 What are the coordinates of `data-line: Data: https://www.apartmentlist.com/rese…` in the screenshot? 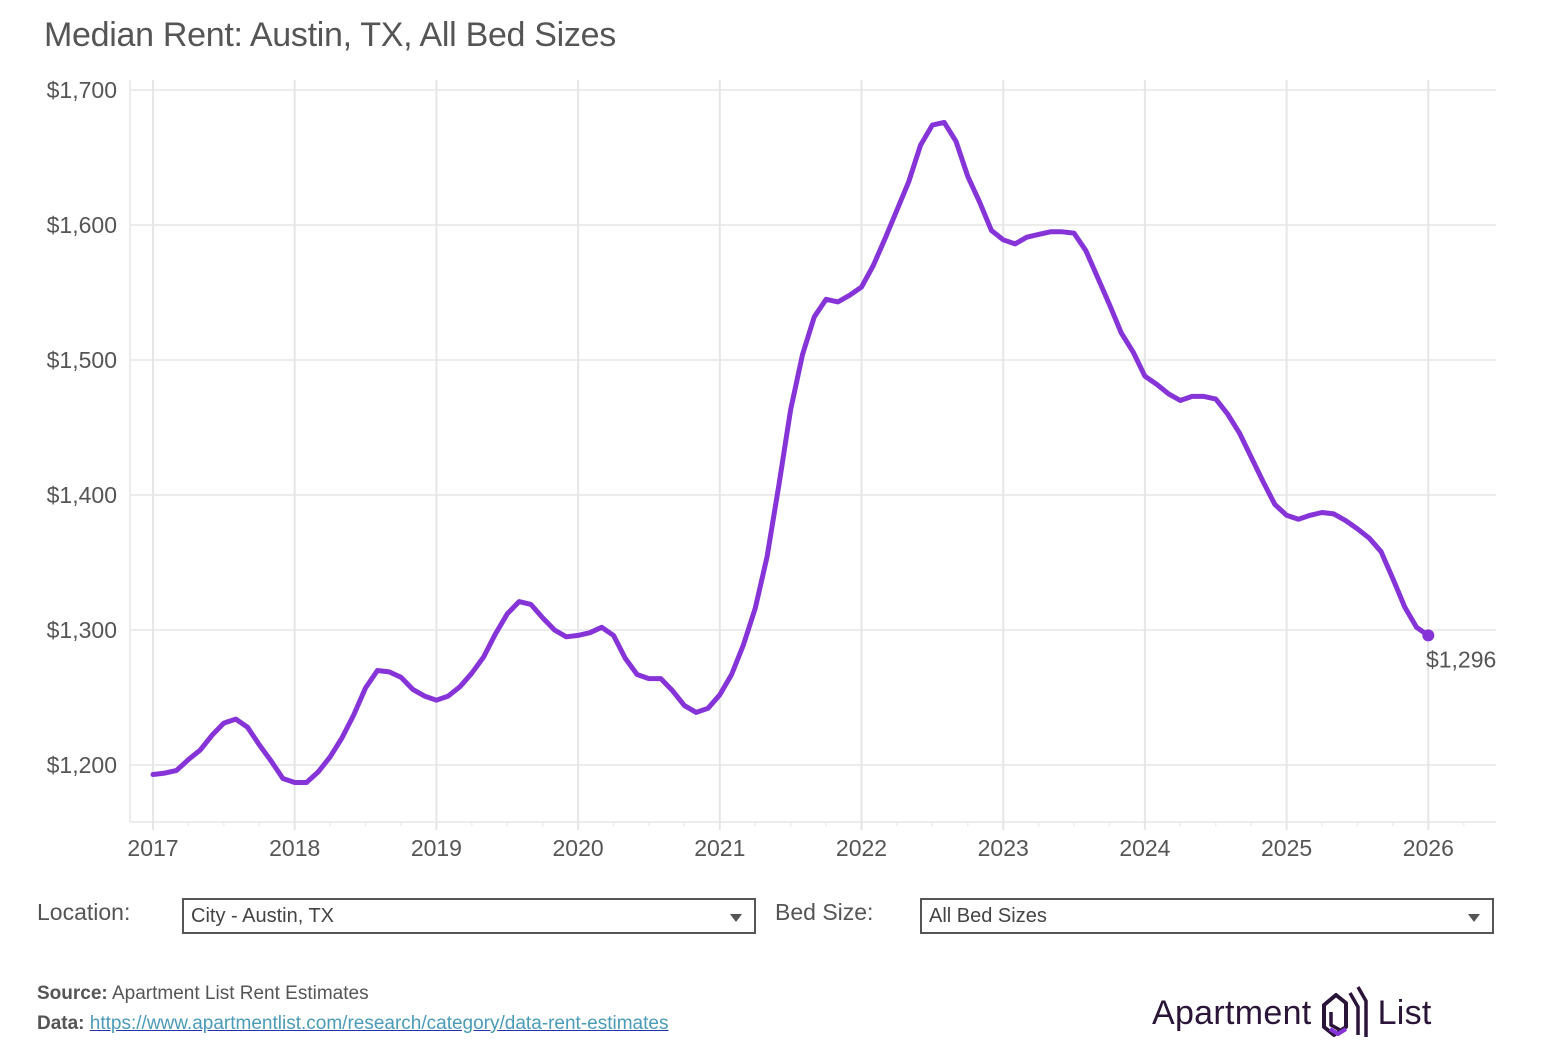 It's located at (352, 1024).